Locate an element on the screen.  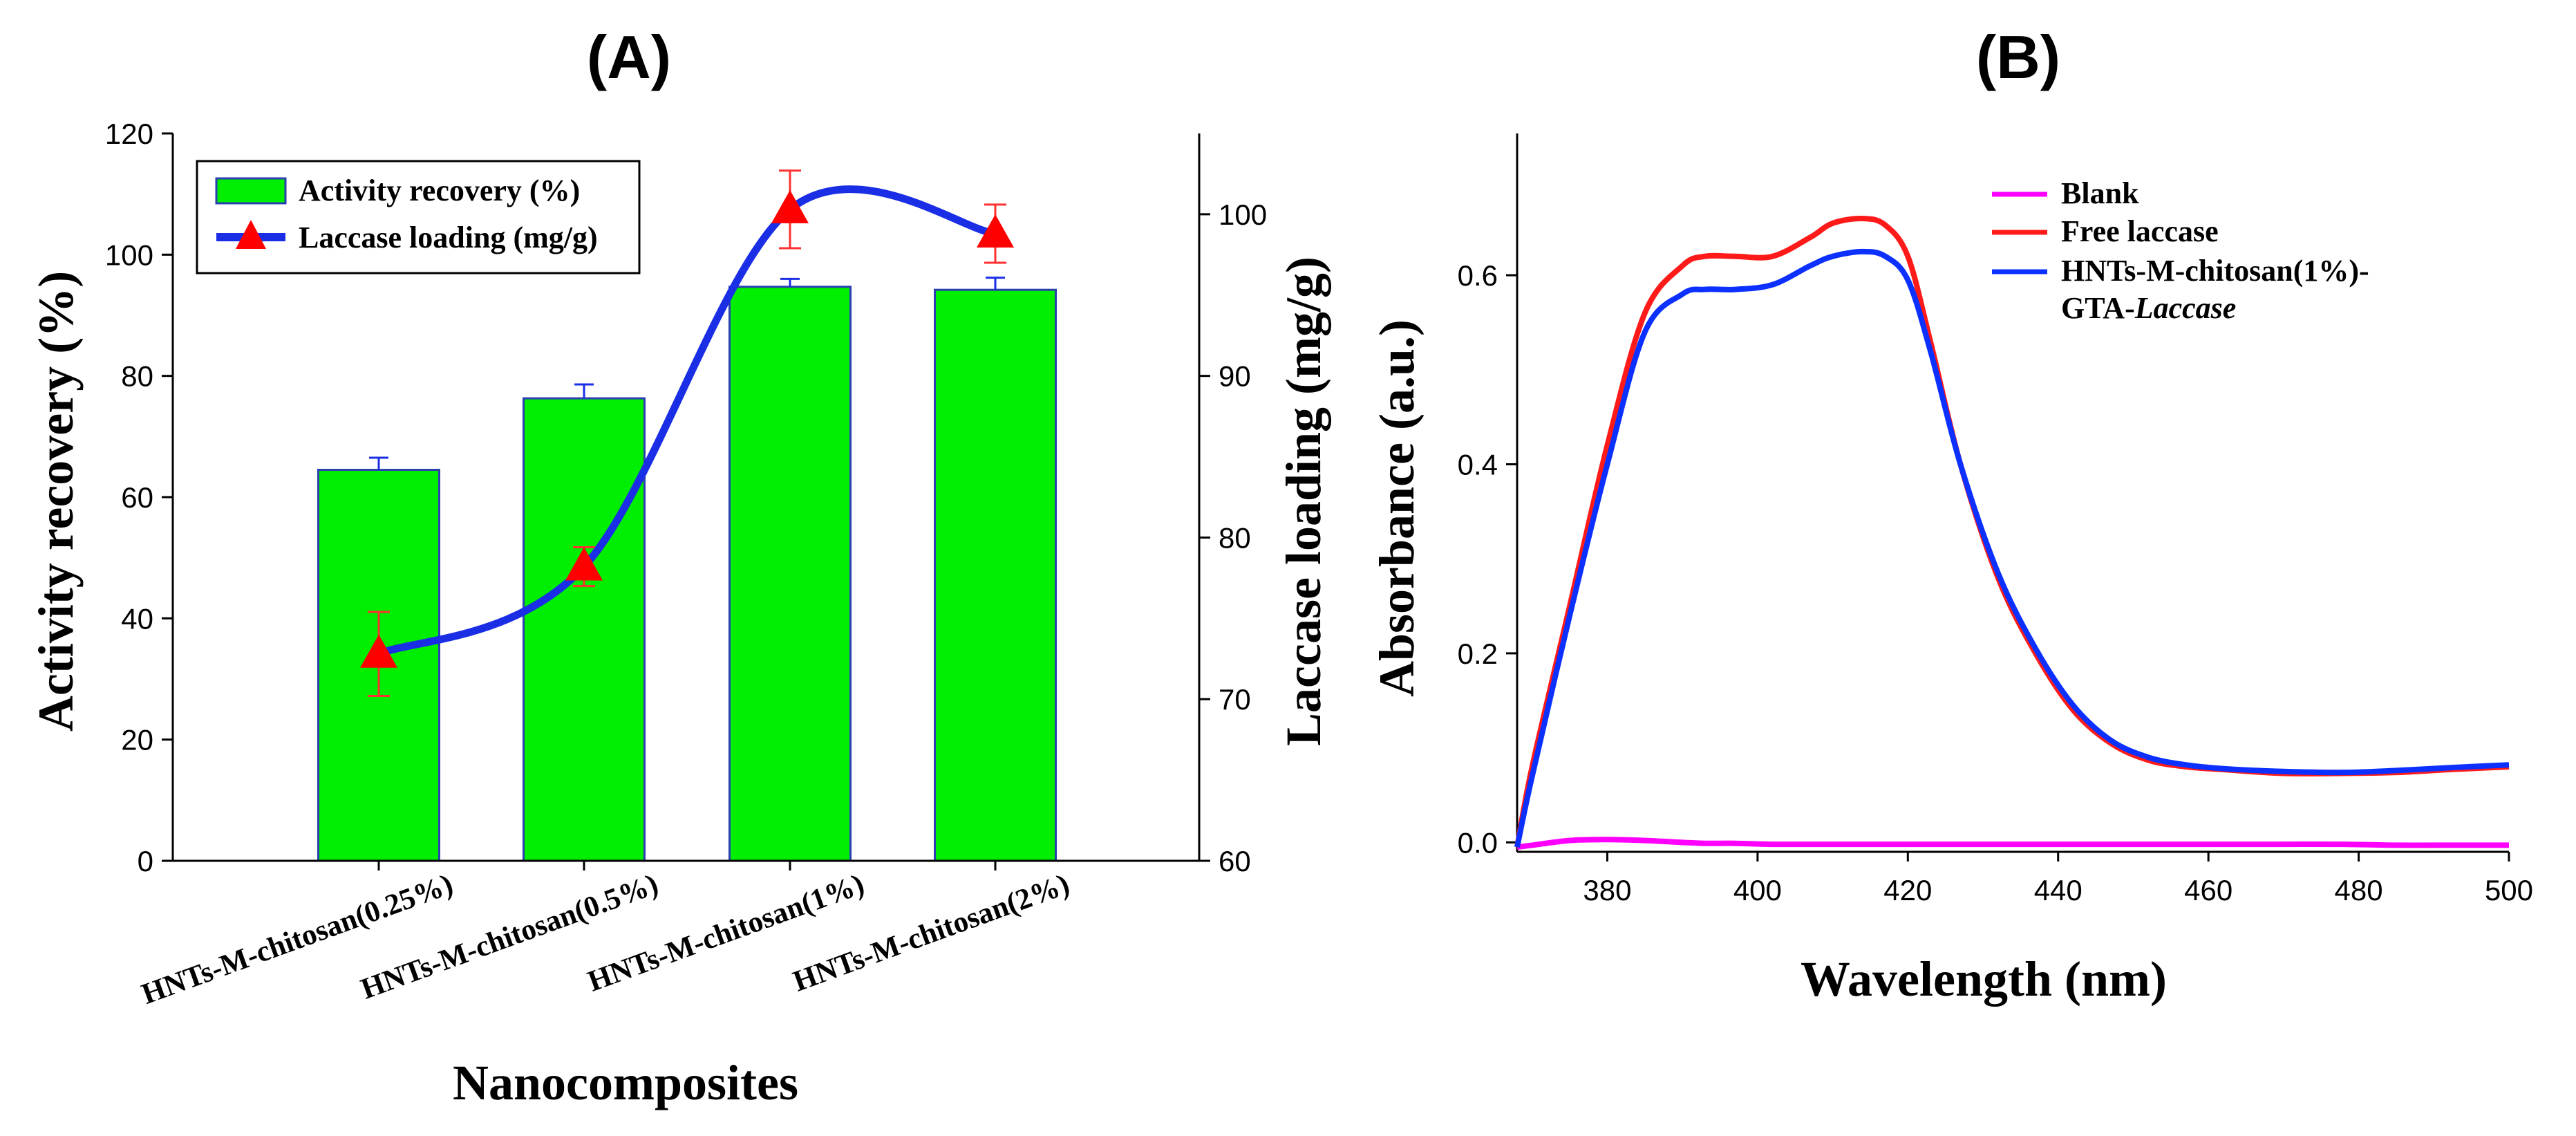
panel-b-xtick-label: 420 is located at coordinates (1907, 890).